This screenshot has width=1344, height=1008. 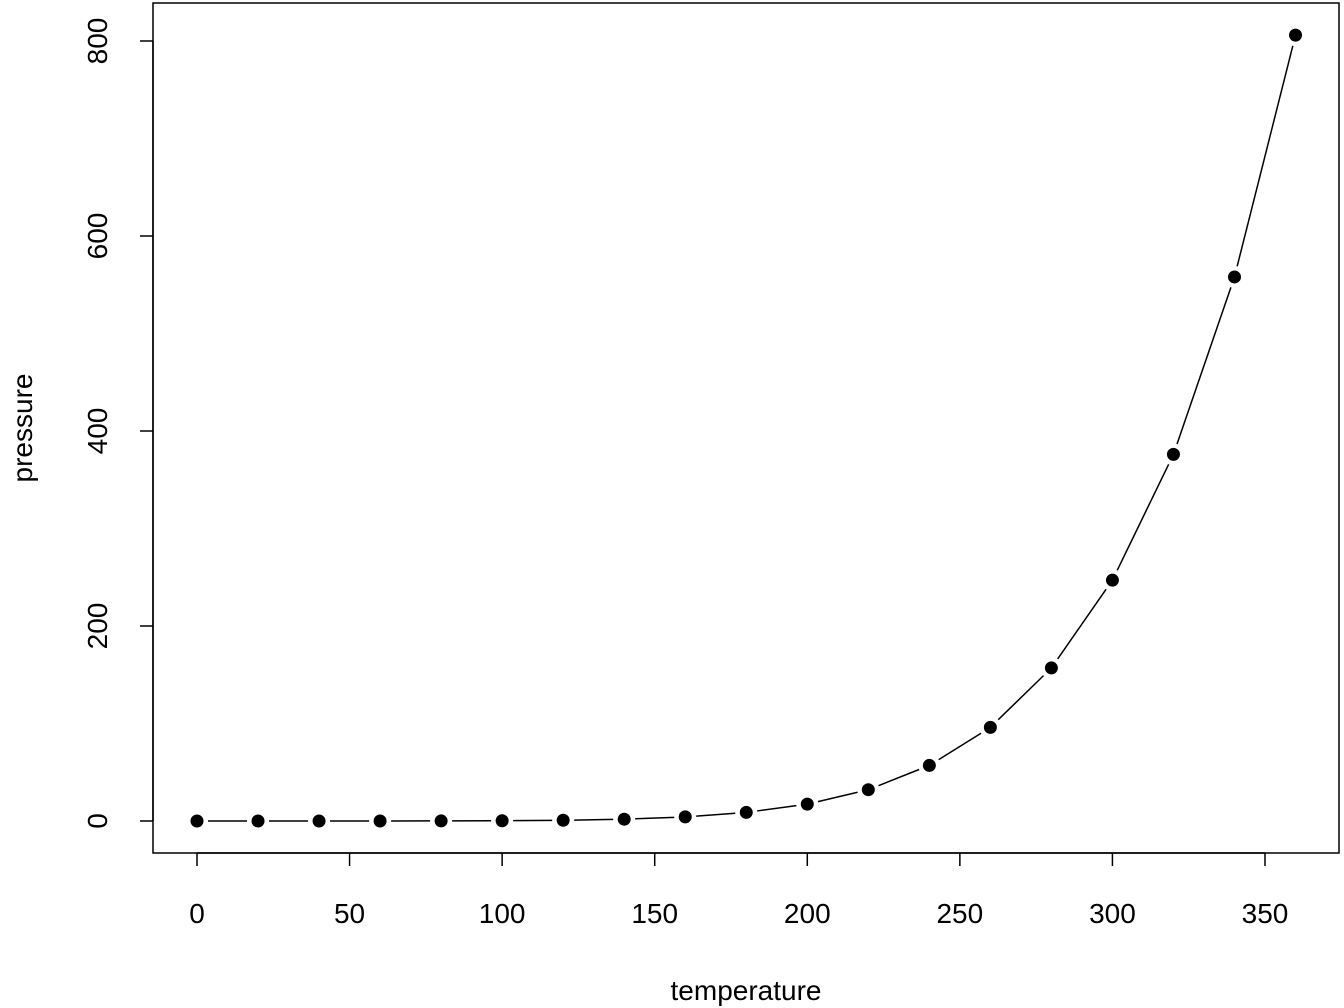 What do you see at coordinates (502, 913) in the screenshot?
I see `x-tick-label: 100` at bounding box center [502, 913].